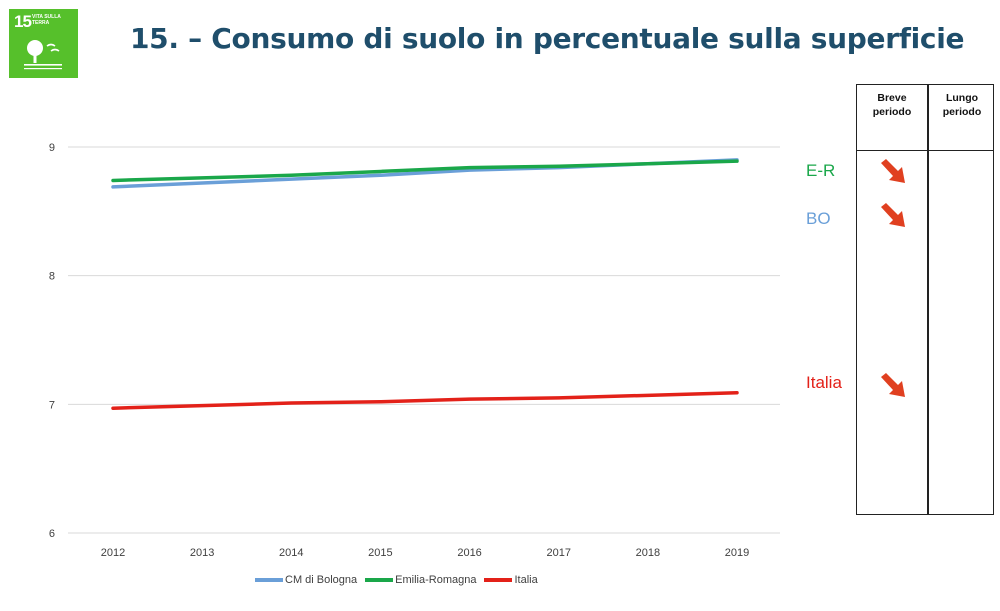 The height and width of the screenshot is (611, 1000). What do you see at coordinates (737, 553) in the screenshot?
I see `x-tick-label: 2019` at bounding box center [737, 553].